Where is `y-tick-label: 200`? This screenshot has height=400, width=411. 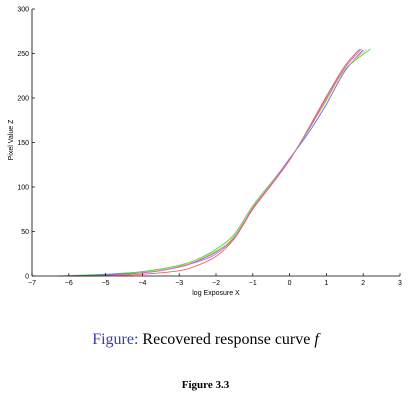
y-tick-label: 200 is located at coordinates (23, 99).